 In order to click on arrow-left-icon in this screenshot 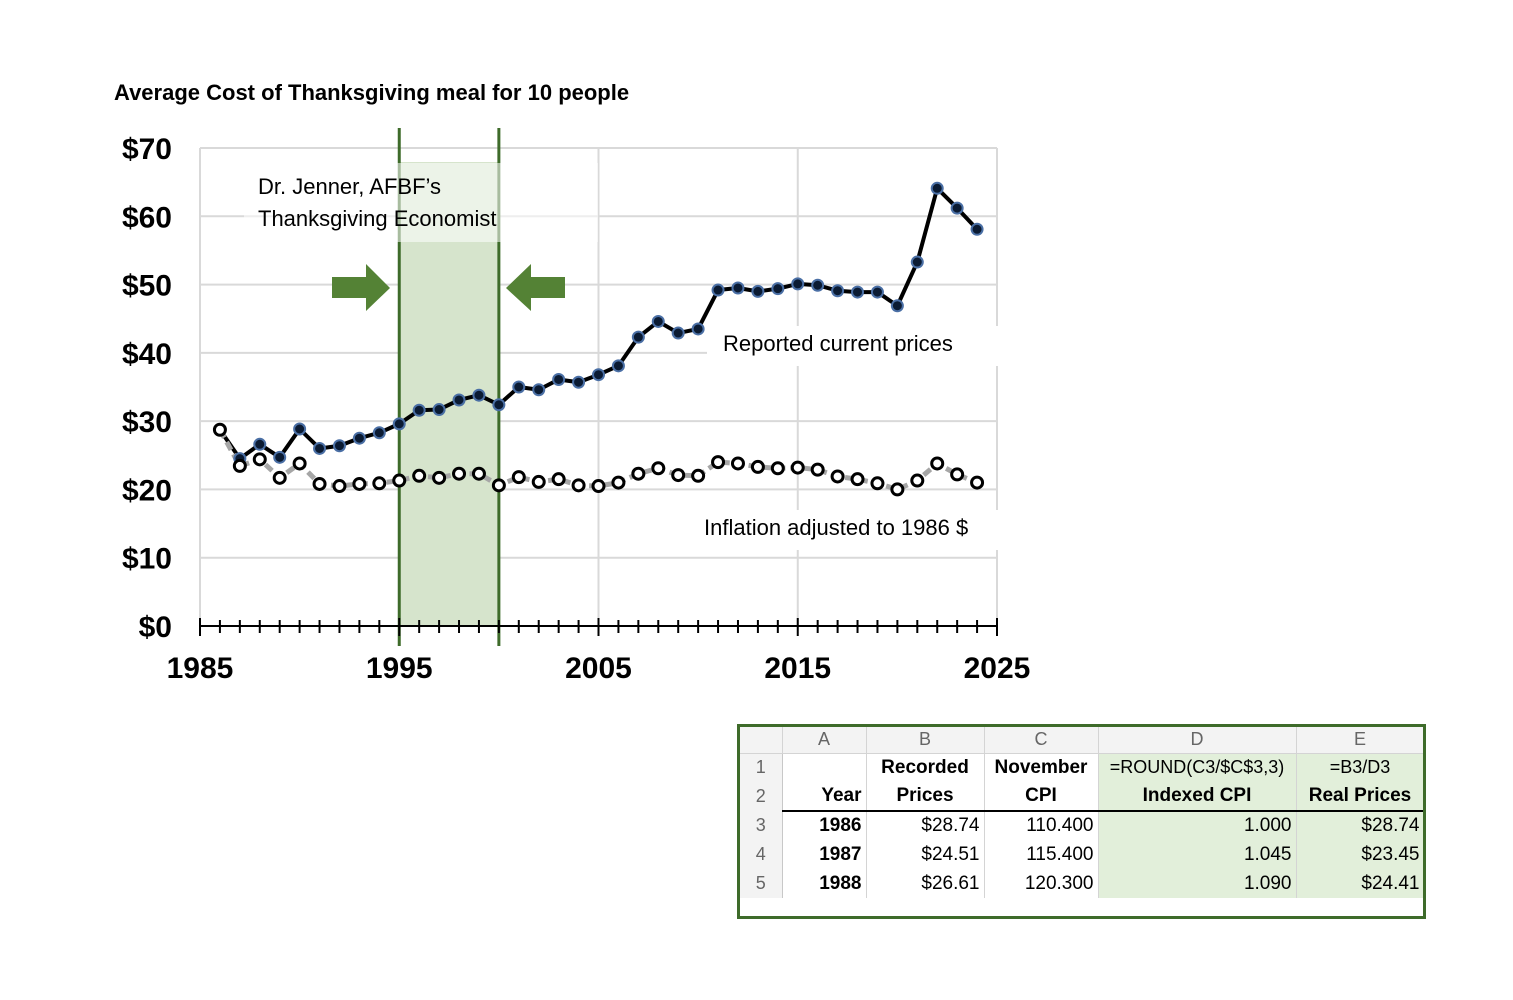, I will do `click(535, 287)`.